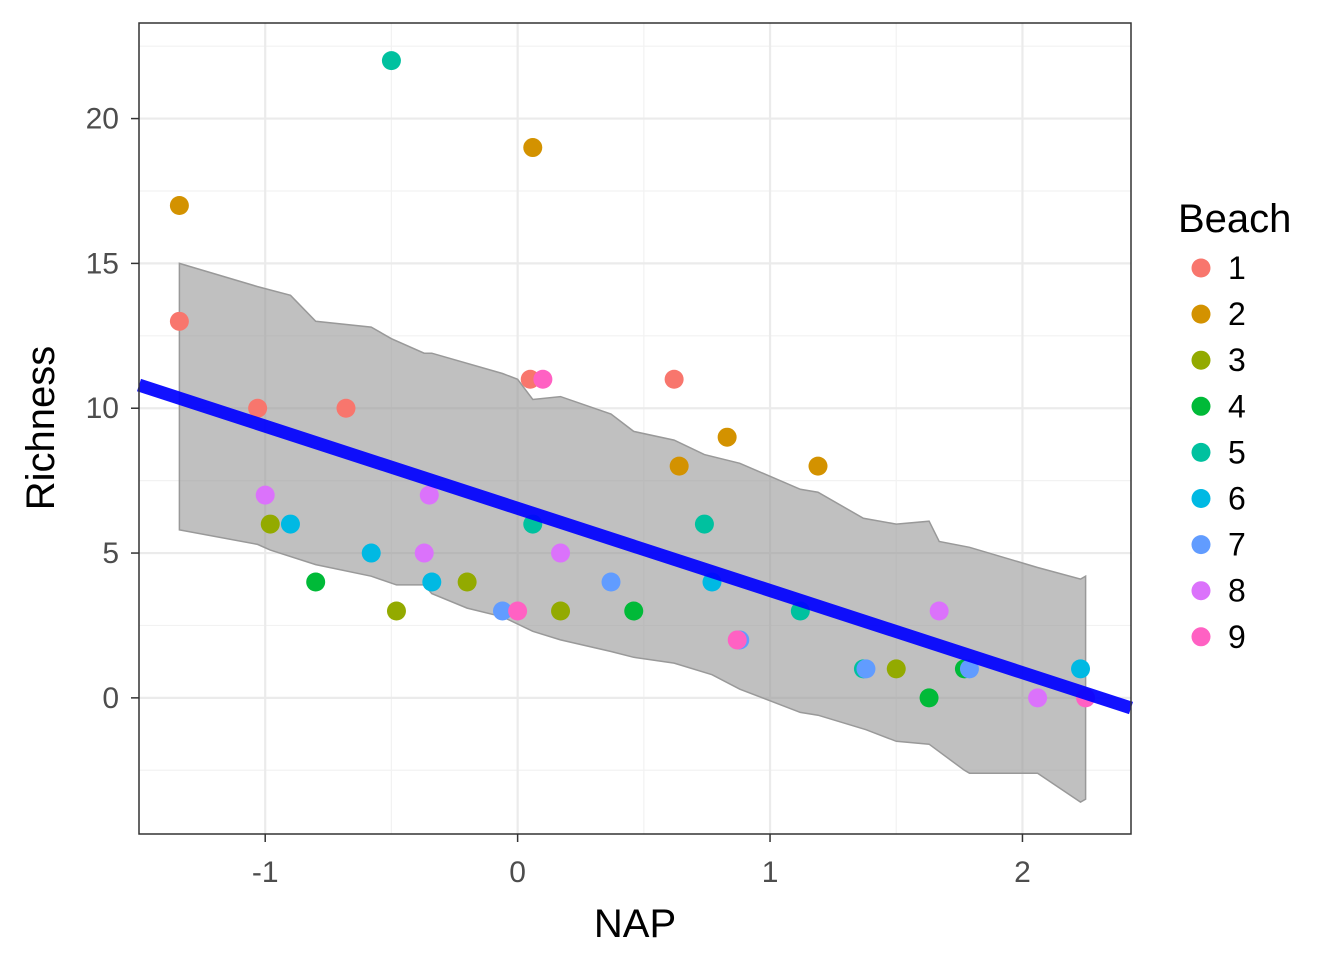  What do you see at coordinates (1237, 545) in the screenshot?
I see `legend-label-7: 7` at bounding box center [1237, 545].